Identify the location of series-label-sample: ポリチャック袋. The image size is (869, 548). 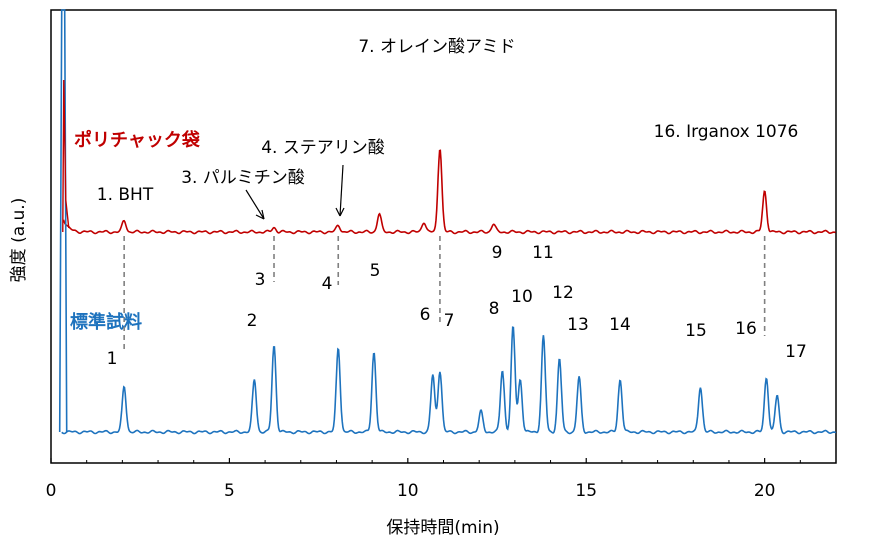
(137, 140).